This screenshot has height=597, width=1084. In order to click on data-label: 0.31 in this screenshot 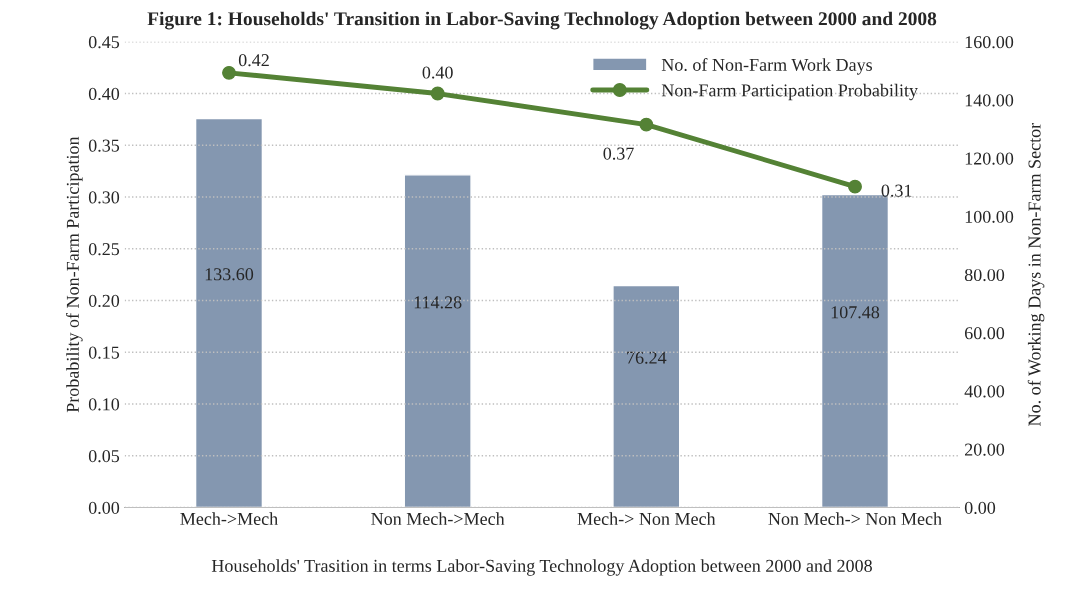, I will do `click(896, 190)`.